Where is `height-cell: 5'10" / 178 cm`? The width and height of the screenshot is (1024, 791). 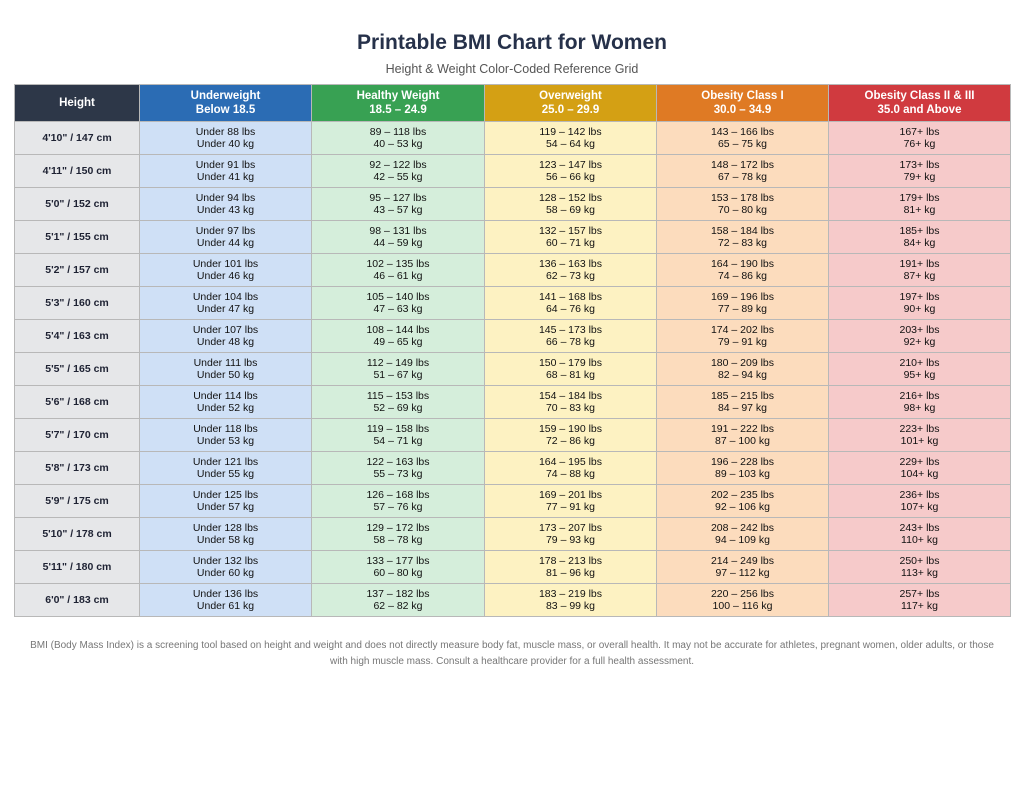 height-cell: 5'10" / 178 cm is located at coordinates (77, 534).